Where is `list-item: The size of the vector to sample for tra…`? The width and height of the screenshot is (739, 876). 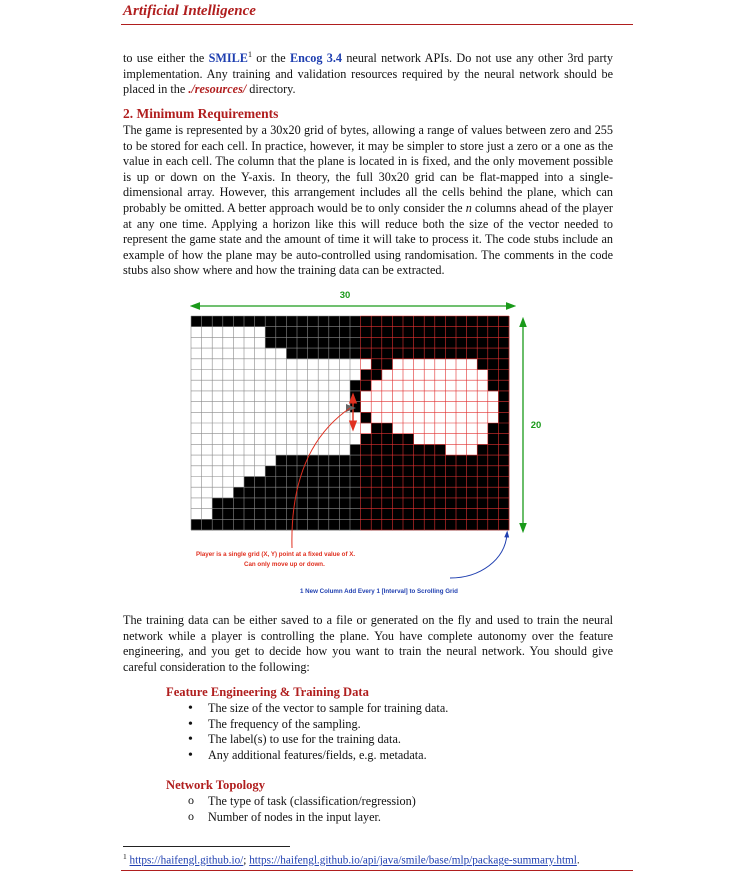
list-item: The size of the vector to sample for tra… is located at coordinates (317, 709).